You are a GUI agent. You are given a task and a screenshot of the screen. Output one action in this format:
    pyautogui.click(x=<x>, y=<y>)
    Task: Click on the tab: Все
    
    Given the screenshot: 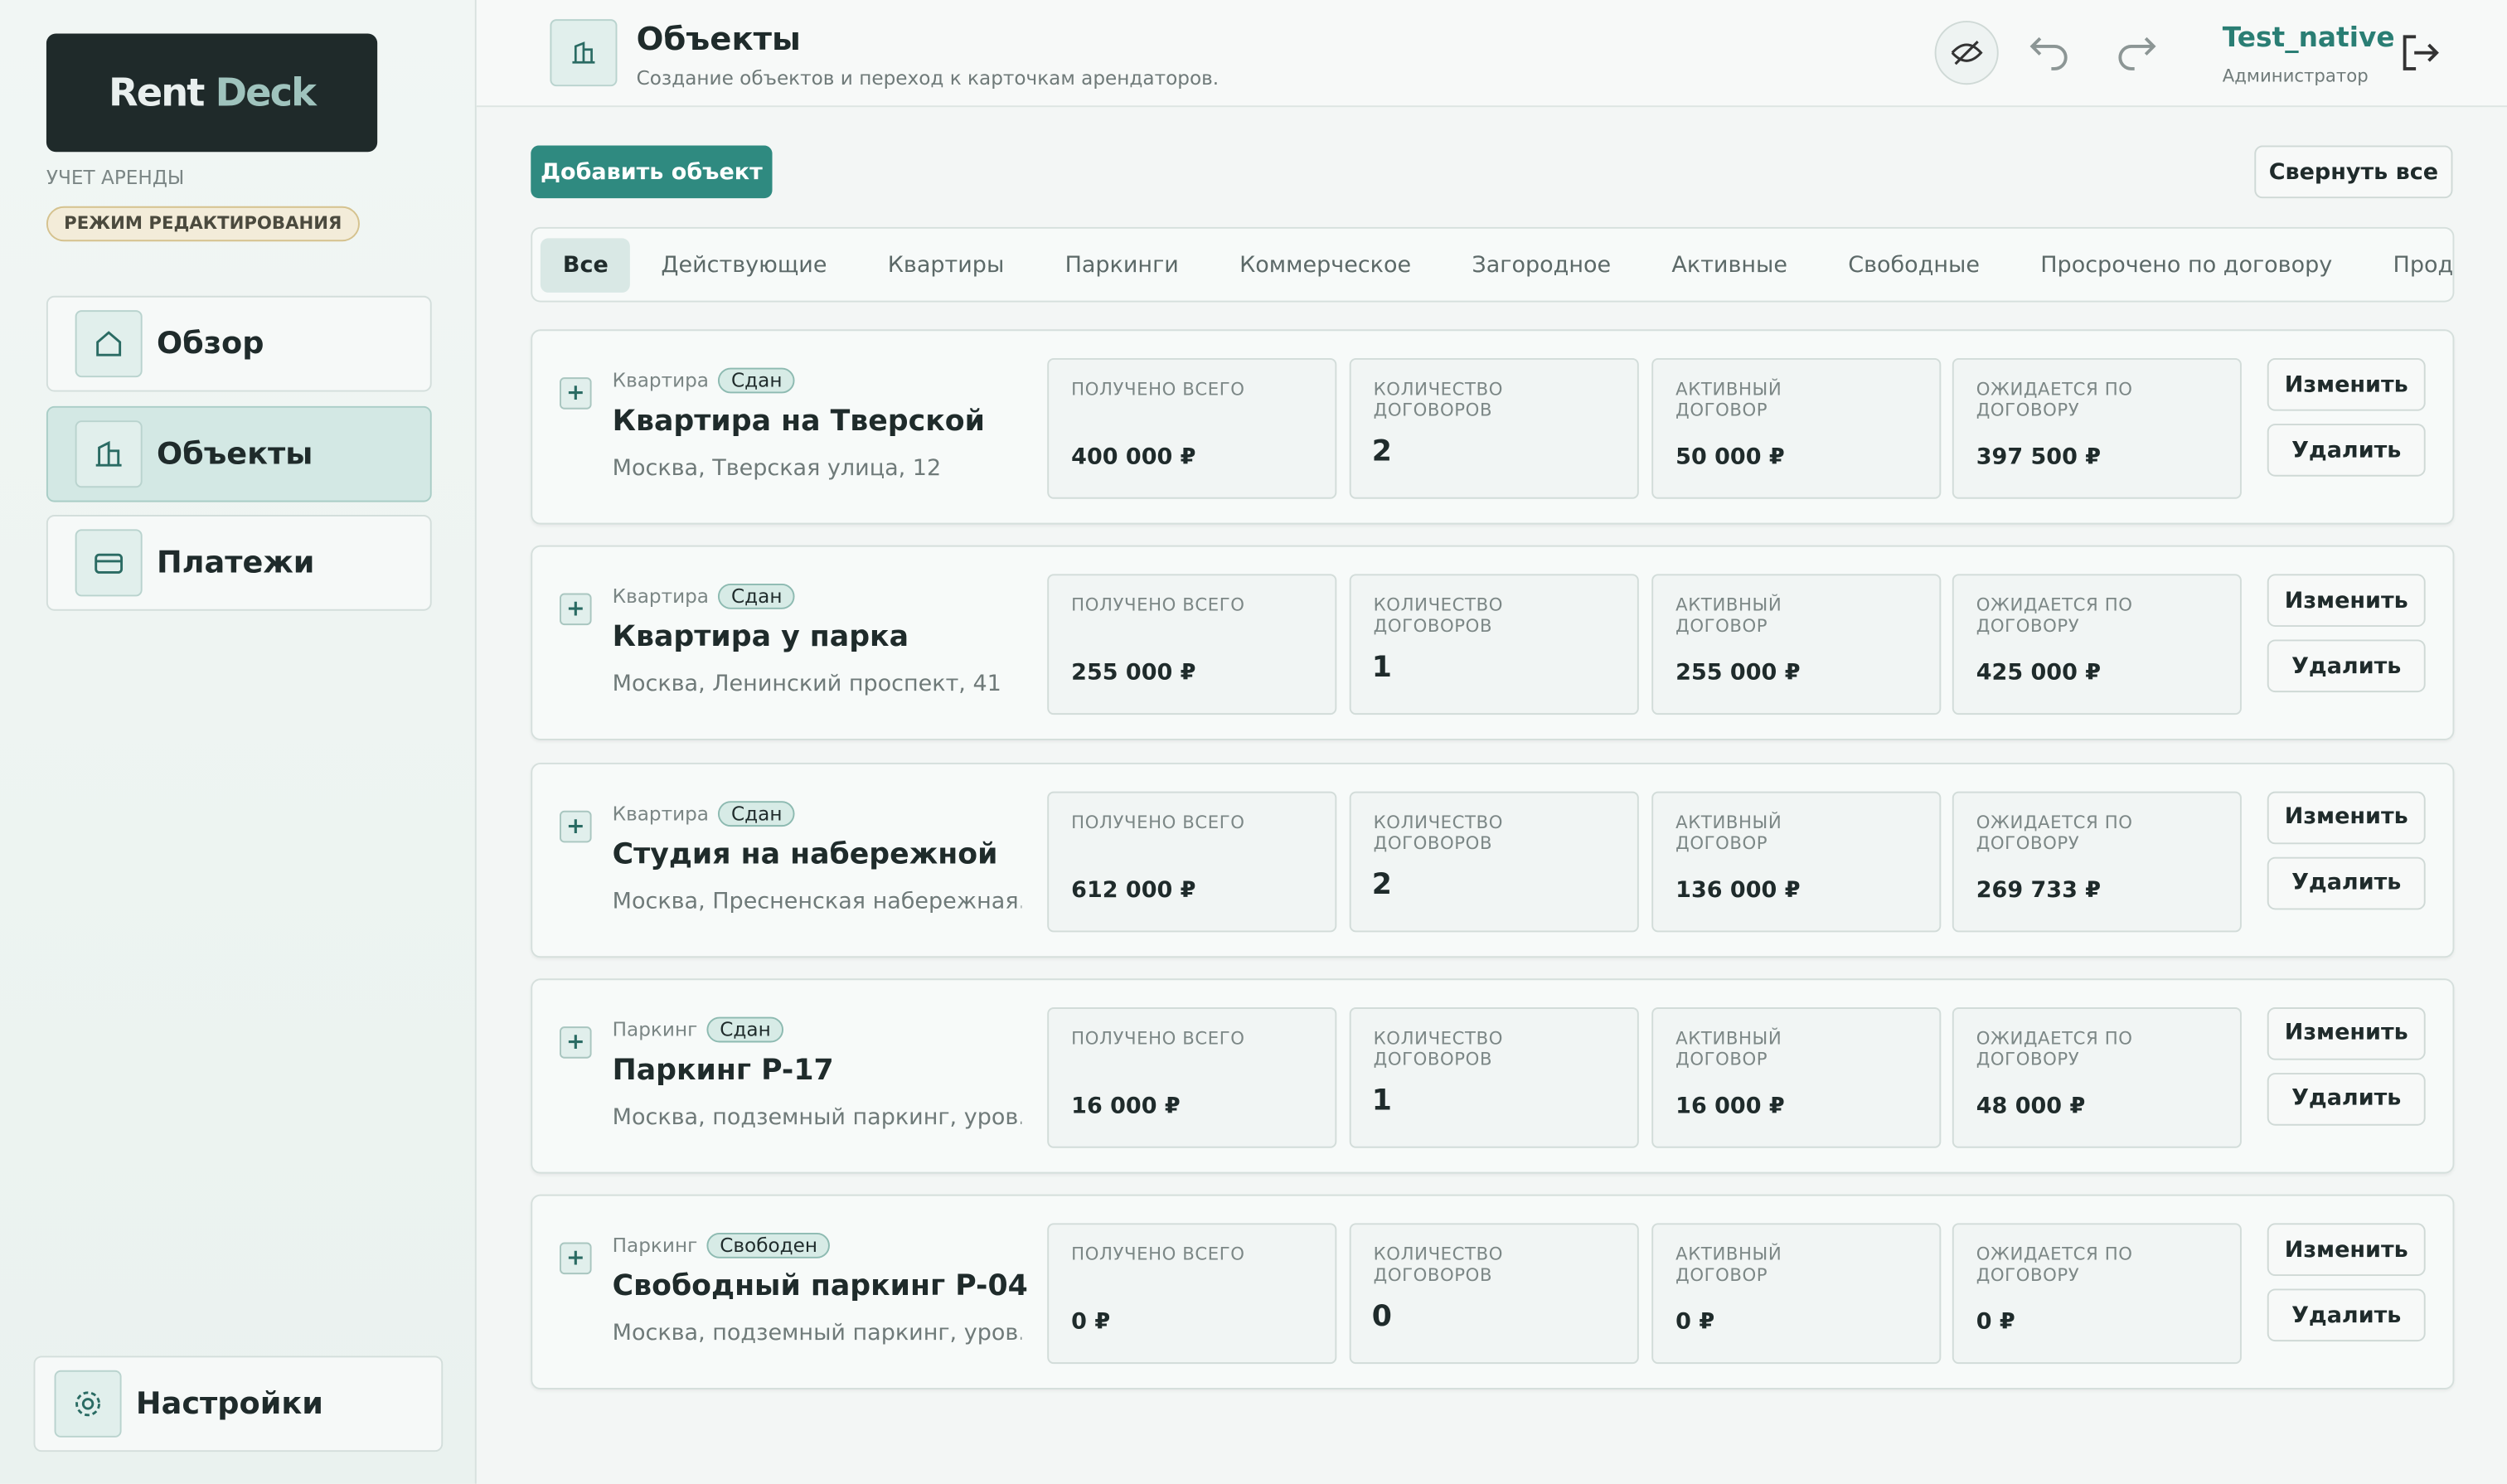 What is the action you would take?
    pyautogui.click(x=585, y=265)
    